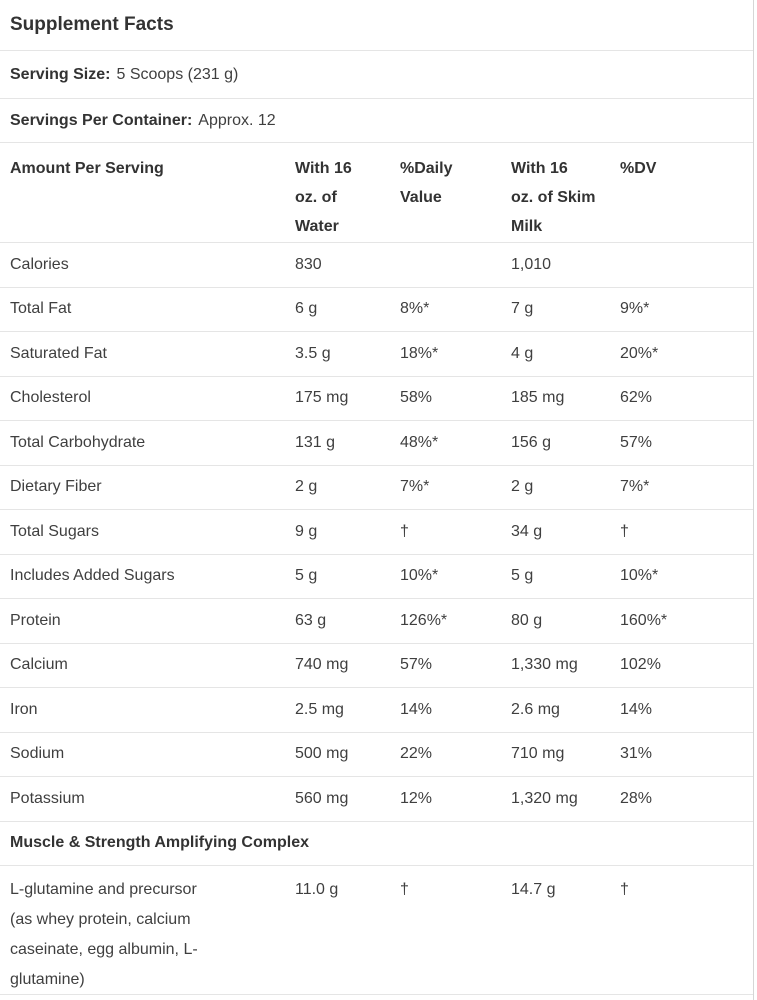 The height and width of the screenshot is (1000, 757). What do you see at coordinates (376, 532) in the screenshot?
I see `table-row: Total Sugars 9 g † 34 g †` at bounding box center [376, 532].